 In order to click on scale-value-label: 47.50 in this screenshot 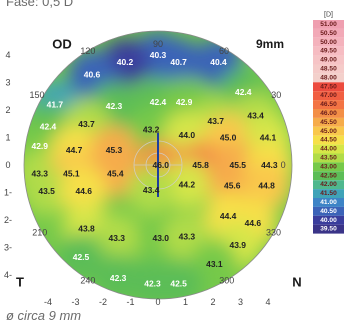, I will do `click(328, 86)`.